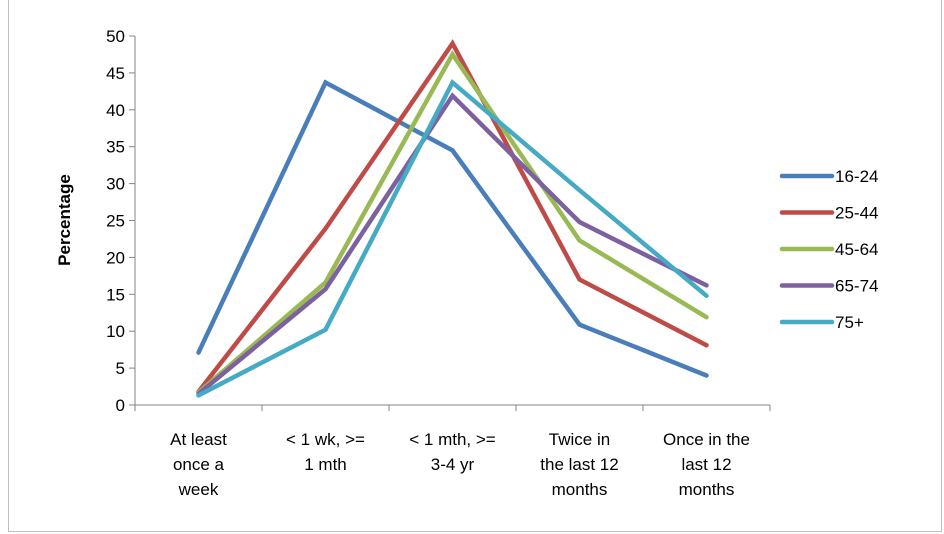 Image resolution: width=944 pixels, height=534 pixels. I want to click on y-tick-label: 40, so click(115, 110).